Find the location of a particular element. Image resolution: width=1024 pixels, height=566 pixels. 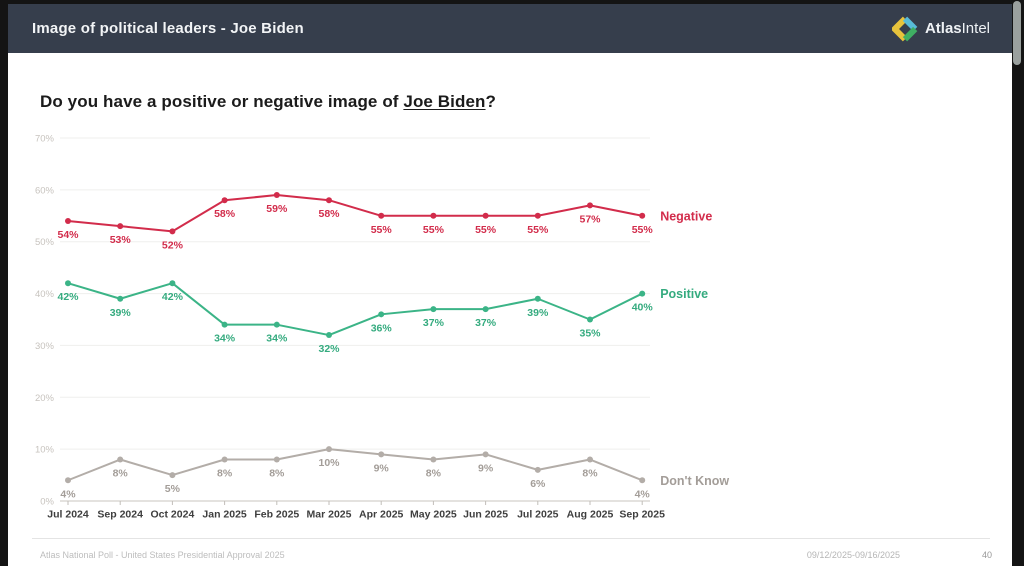

x-axis-label: Jul 2024 is located at coordinates (68, 515).